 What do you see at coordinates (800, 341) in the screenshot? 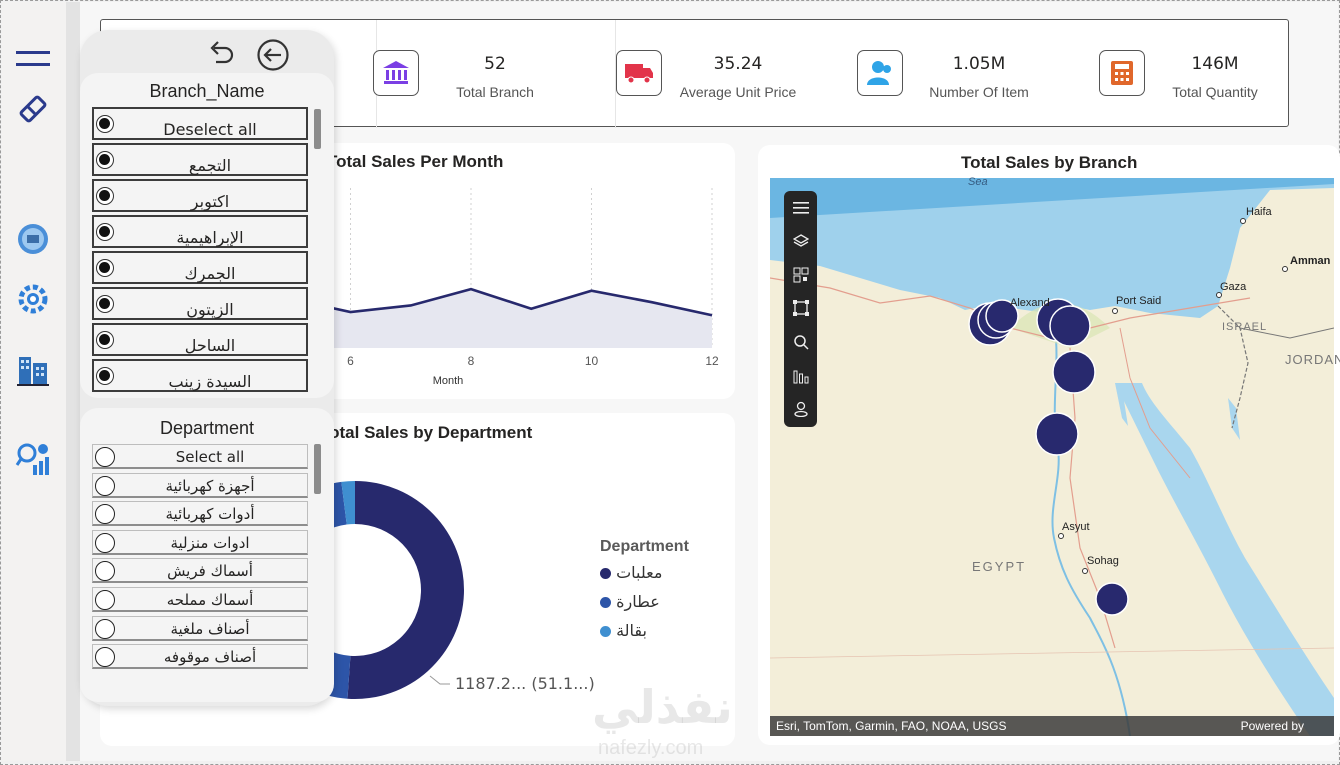
I see `search-icon` at bounding box center [800, 341].